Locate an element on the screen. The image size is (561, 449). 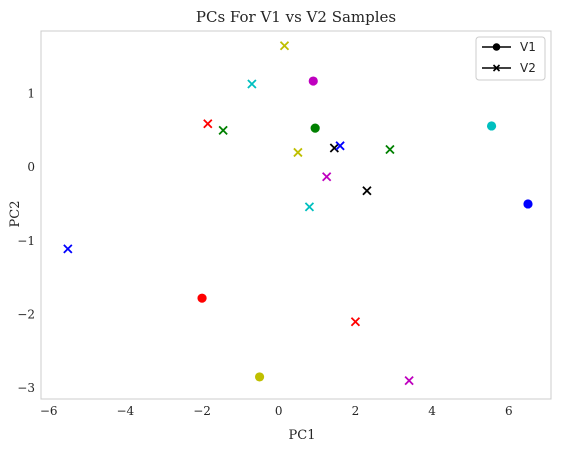
x-tick-label: −2 is located at coordinates (202, 411).